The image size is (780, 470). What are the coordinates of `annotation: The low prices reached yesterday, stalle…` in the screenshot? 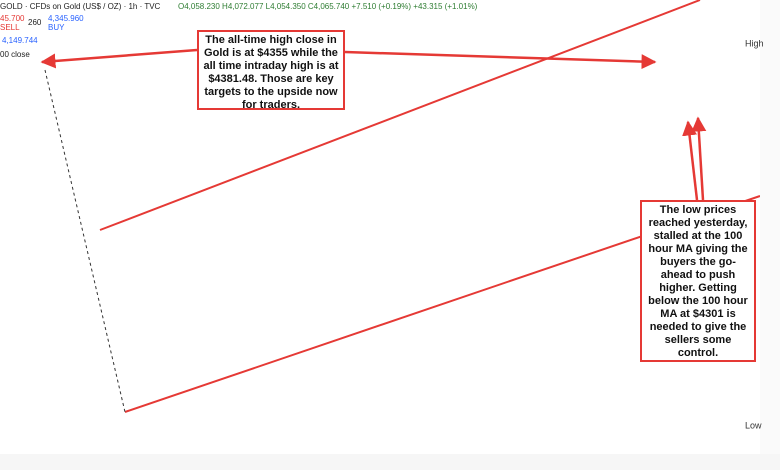 It's located at (698, 281).